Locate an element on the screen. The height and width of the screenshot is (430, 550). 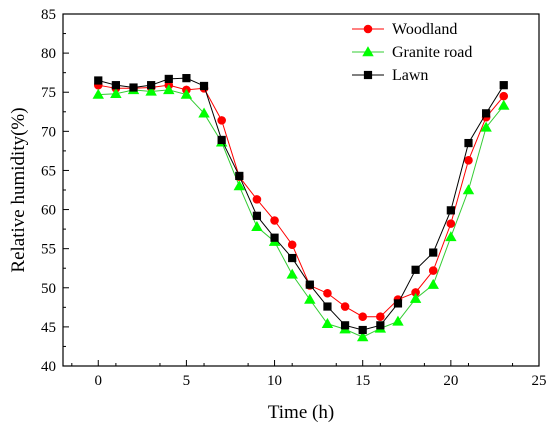
y-tick-label: 45 is located at coordinates (48, 328).